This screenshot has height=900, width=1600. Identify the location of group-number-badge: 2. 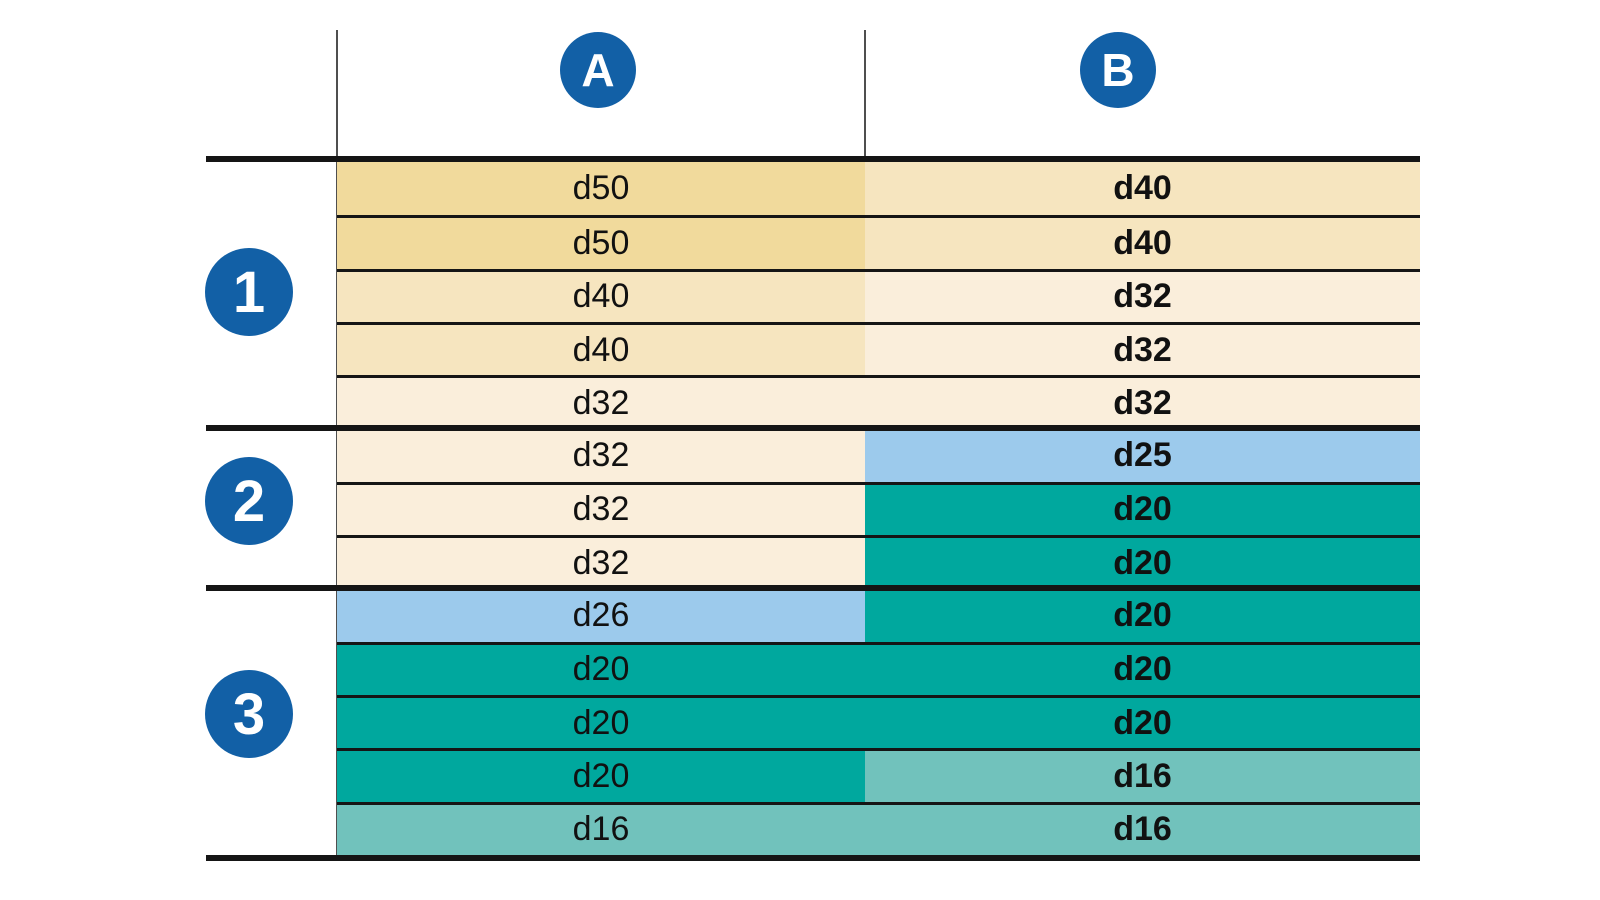
(249, 501).